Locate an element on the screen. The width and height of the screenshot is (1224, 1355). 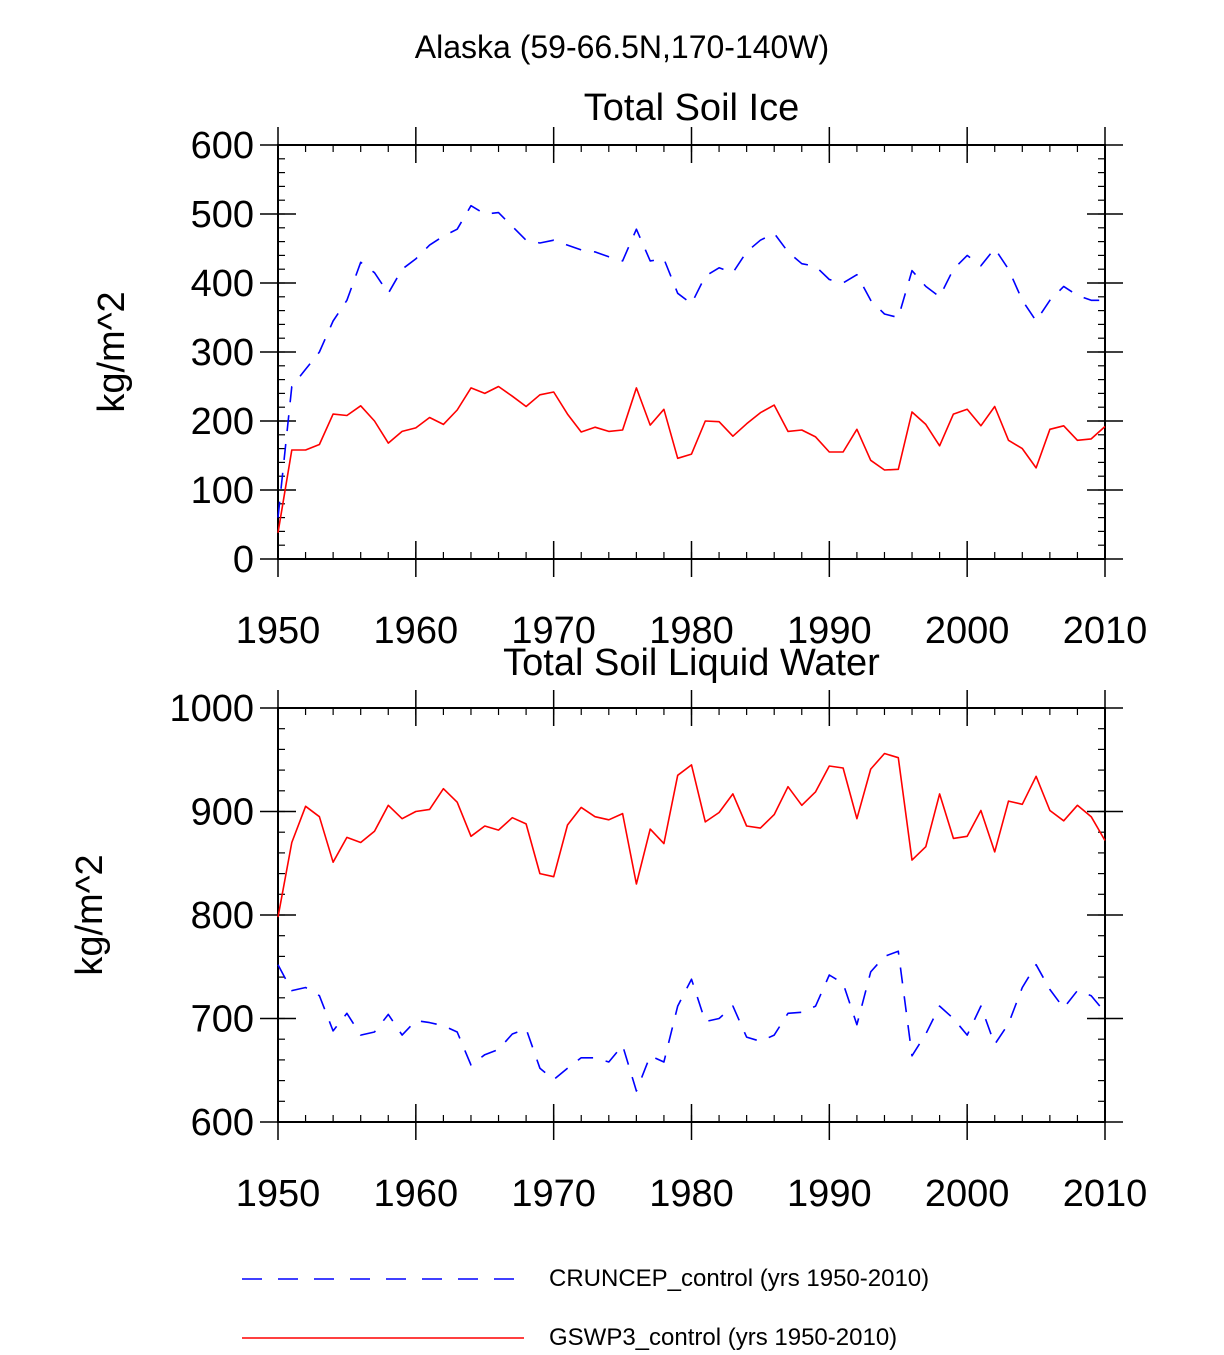
chart0-y-tick-label: 200 is located at coordinates (222, 422).